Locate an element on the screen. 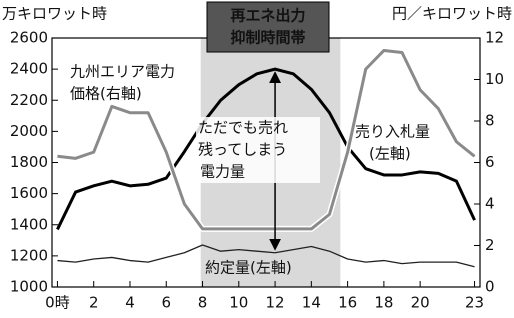 Image resolution: width=514 pixels, height=318 pixels. x-tick-label: 20 is located at coordinates (420, 303).